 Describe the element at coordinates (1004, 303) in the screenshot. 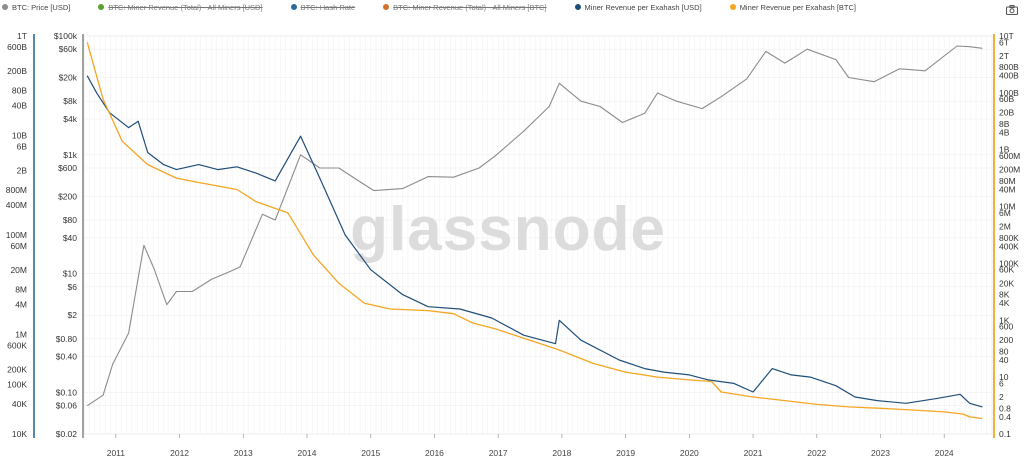

I see `revenue-right-tick: 4K` at that location.